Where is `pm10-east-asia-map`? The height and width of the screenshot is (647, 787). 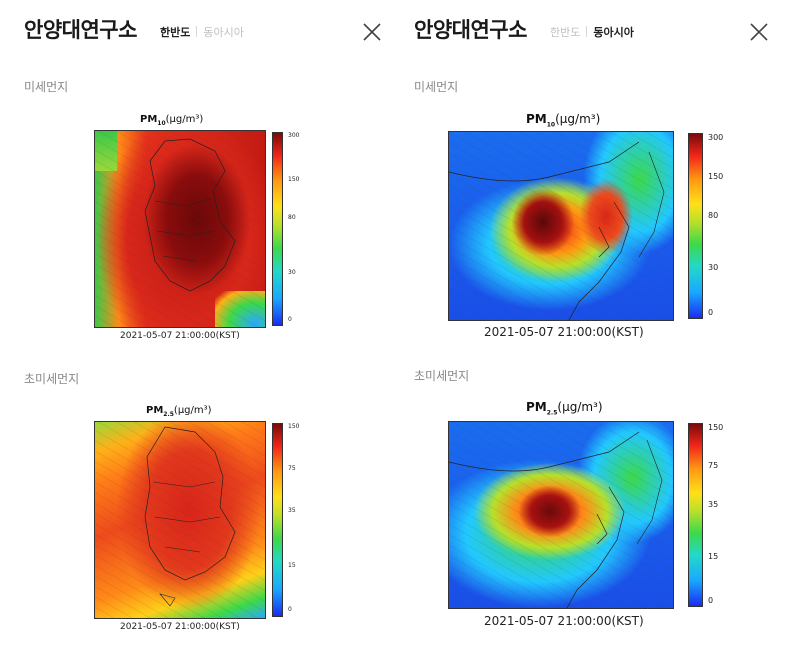
pm10-east-asia-map is located at coordinates (561, 226).